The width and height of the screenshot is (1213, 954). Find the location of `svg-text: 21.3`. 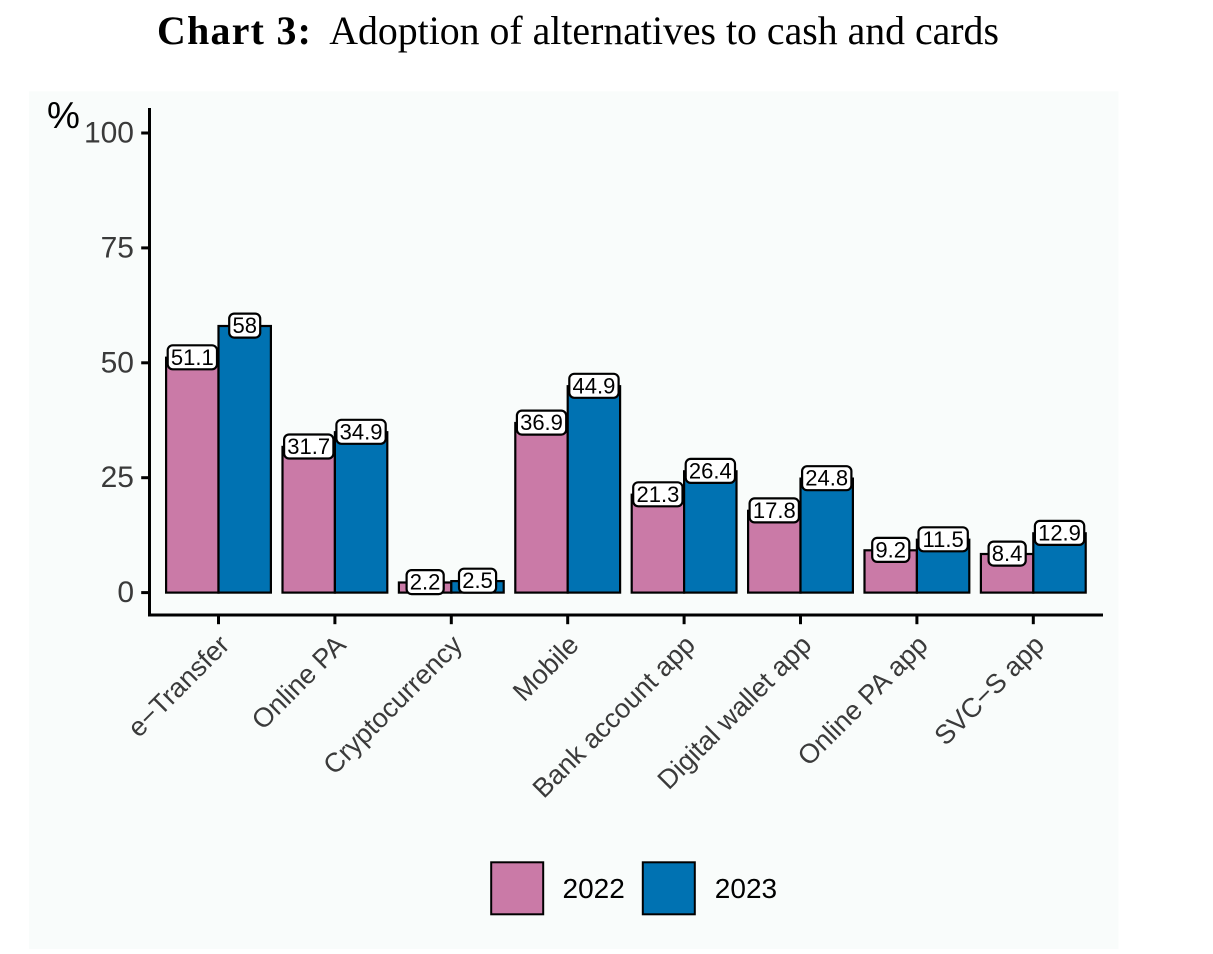

svg-text: 21.3 is located at coordinates (657, 494).